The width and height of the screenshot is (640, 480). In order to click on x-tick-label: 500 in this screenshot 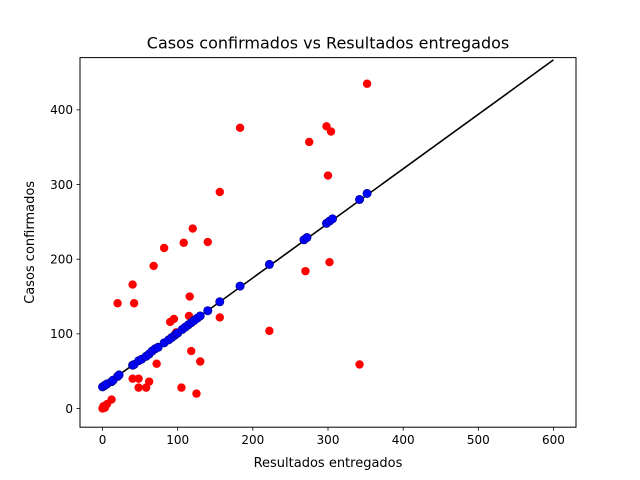, I will do `click(478, 440)`.